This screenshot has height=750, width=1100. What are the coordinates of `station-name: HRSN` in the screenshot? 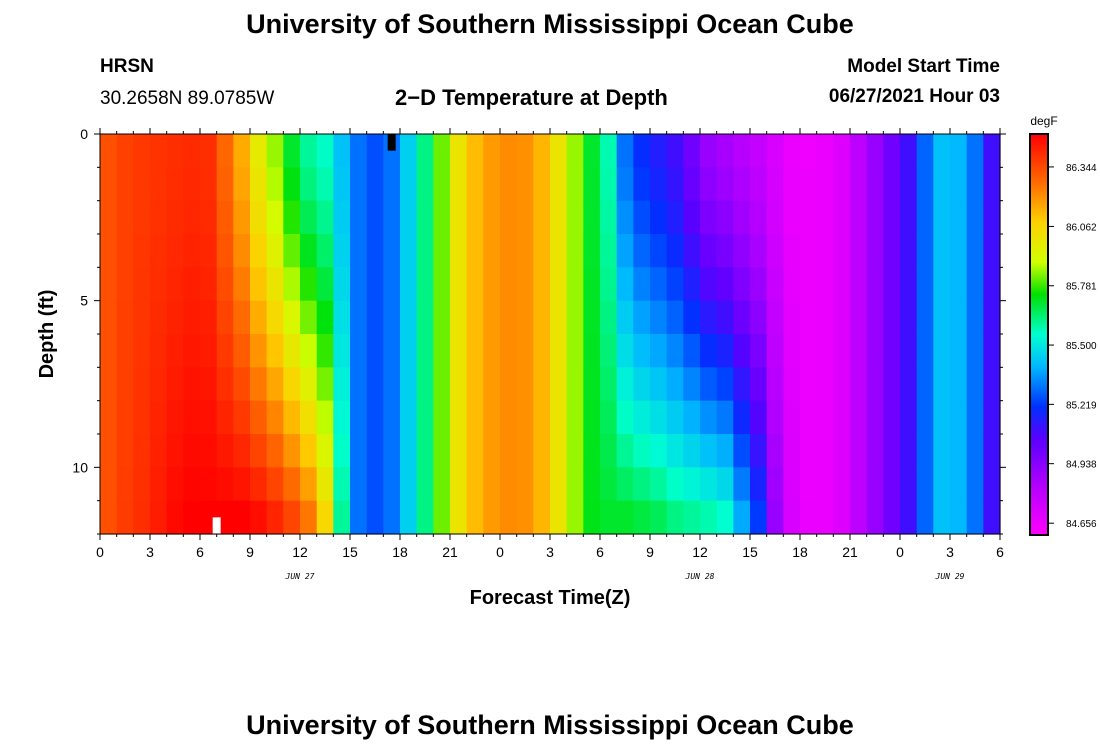 It's located at (127, 66).